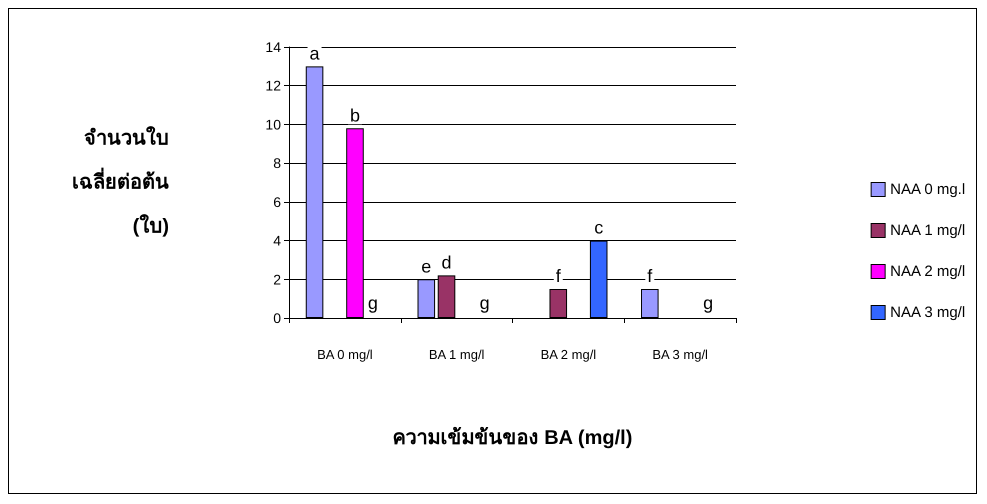 This screenshot has width=987, height=504. I want to click on legend-label: NAA 0 mg.l, so click(928, 189).